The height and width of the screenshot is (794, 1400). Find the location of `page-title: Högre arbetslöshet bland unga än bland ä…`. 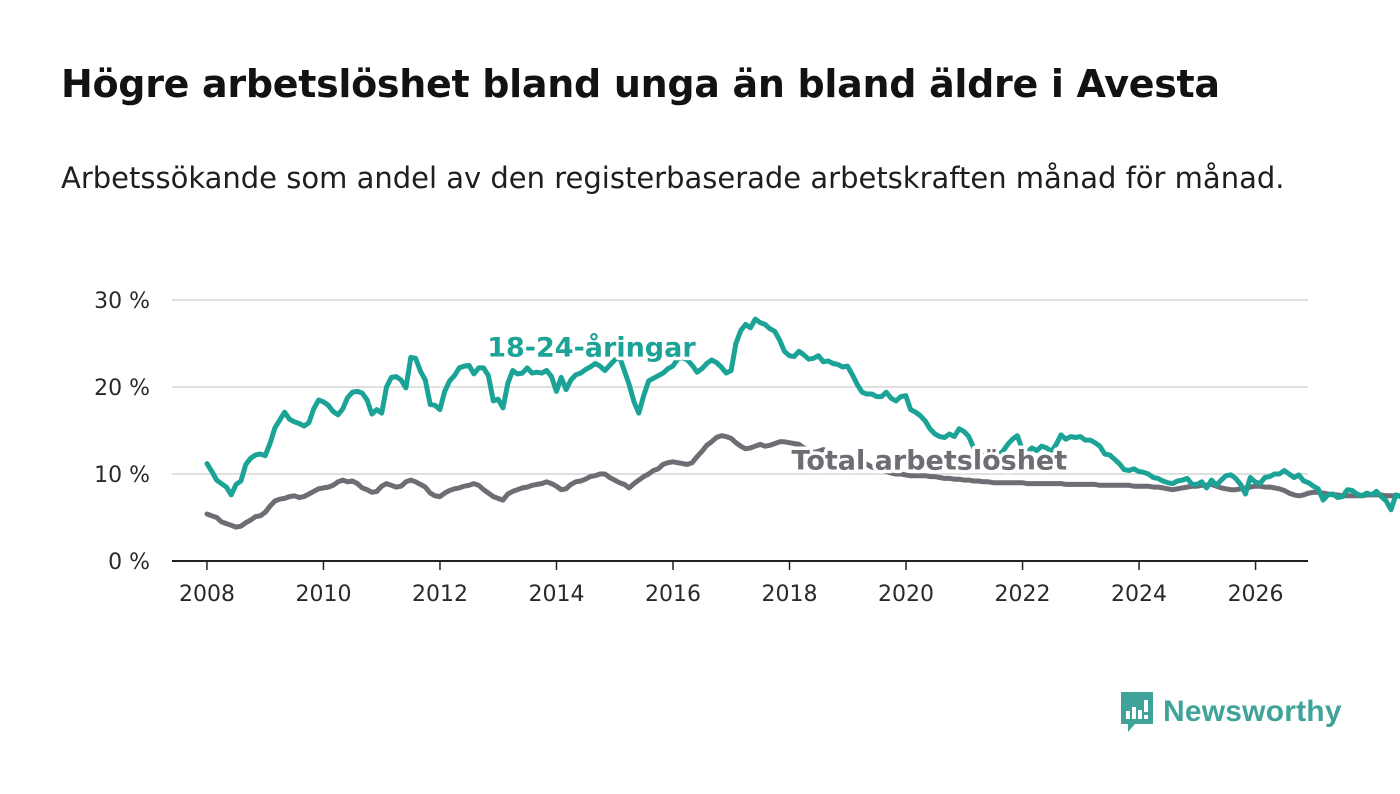

page-title: Högre arbetslöshet bland unga än bland ä… is located at coordinates (640, 84).